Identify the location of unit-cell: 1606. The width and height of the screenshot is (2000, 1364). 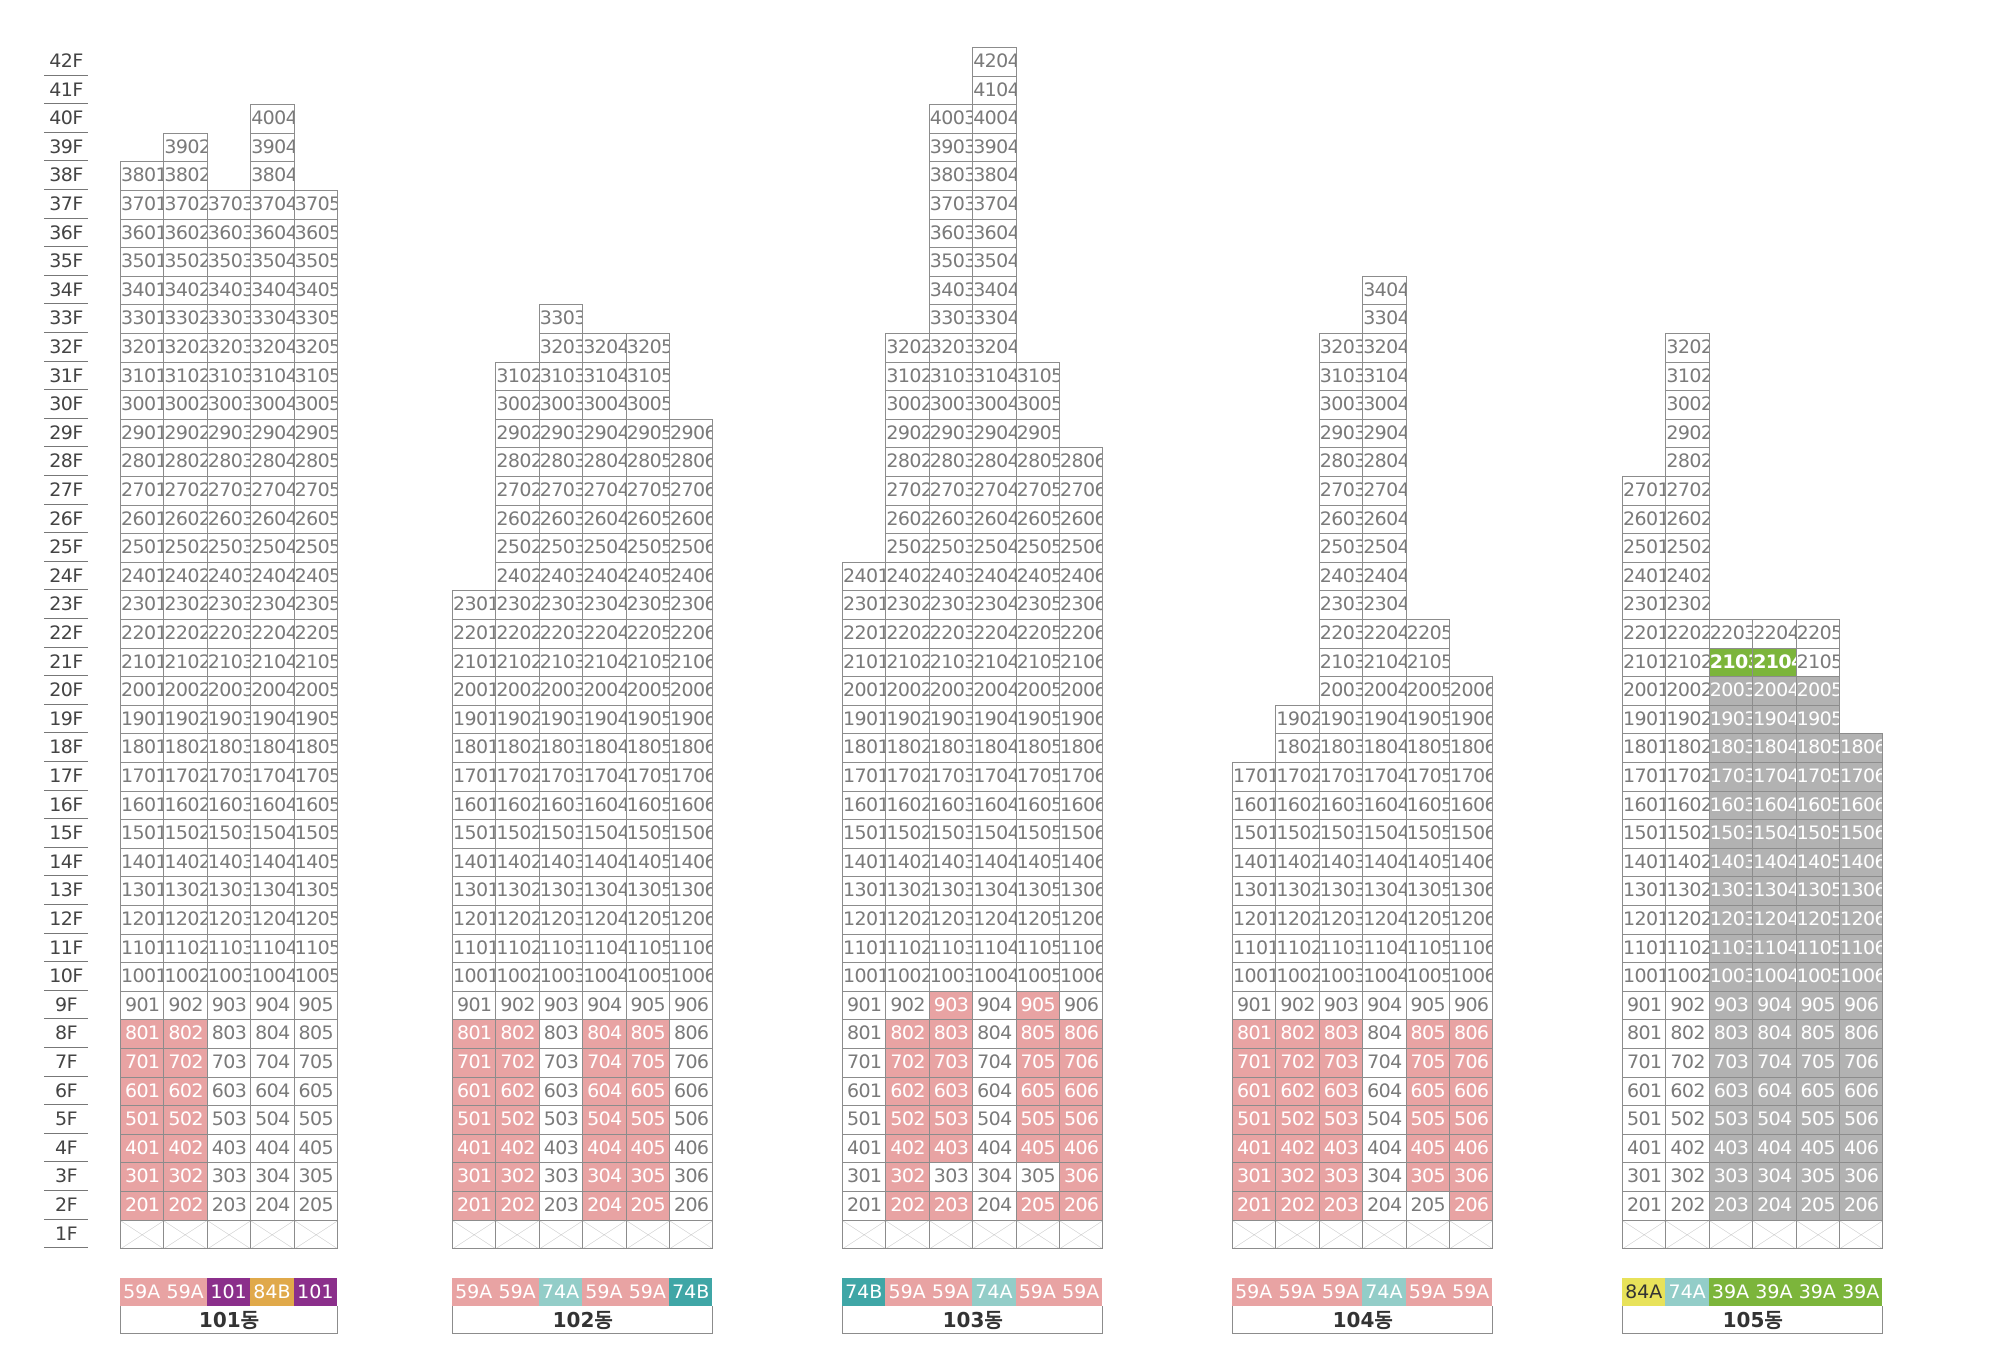
(1471, 805).